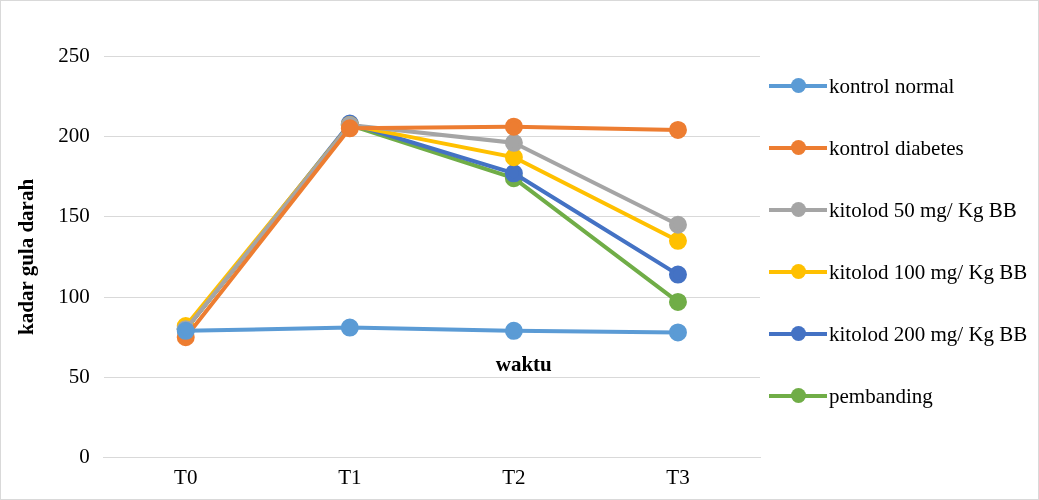 The height and width of the screenshot is (500, 1039). I want to click on x-tick-label: T0, so click(186, 476).